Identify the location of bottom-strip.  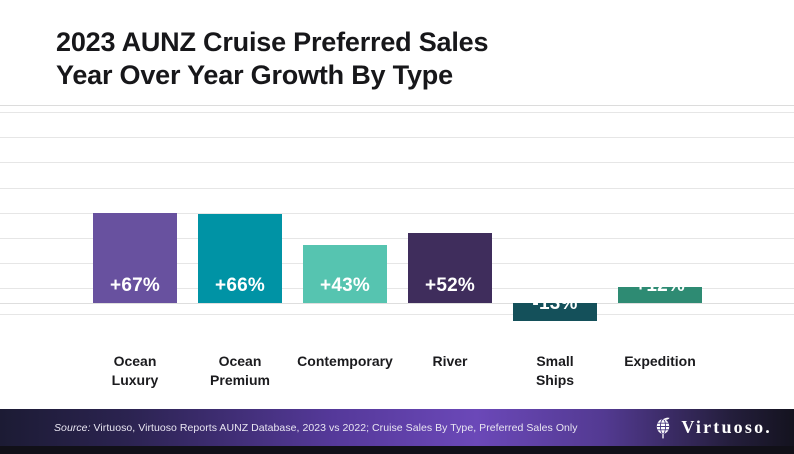
(397, 450).